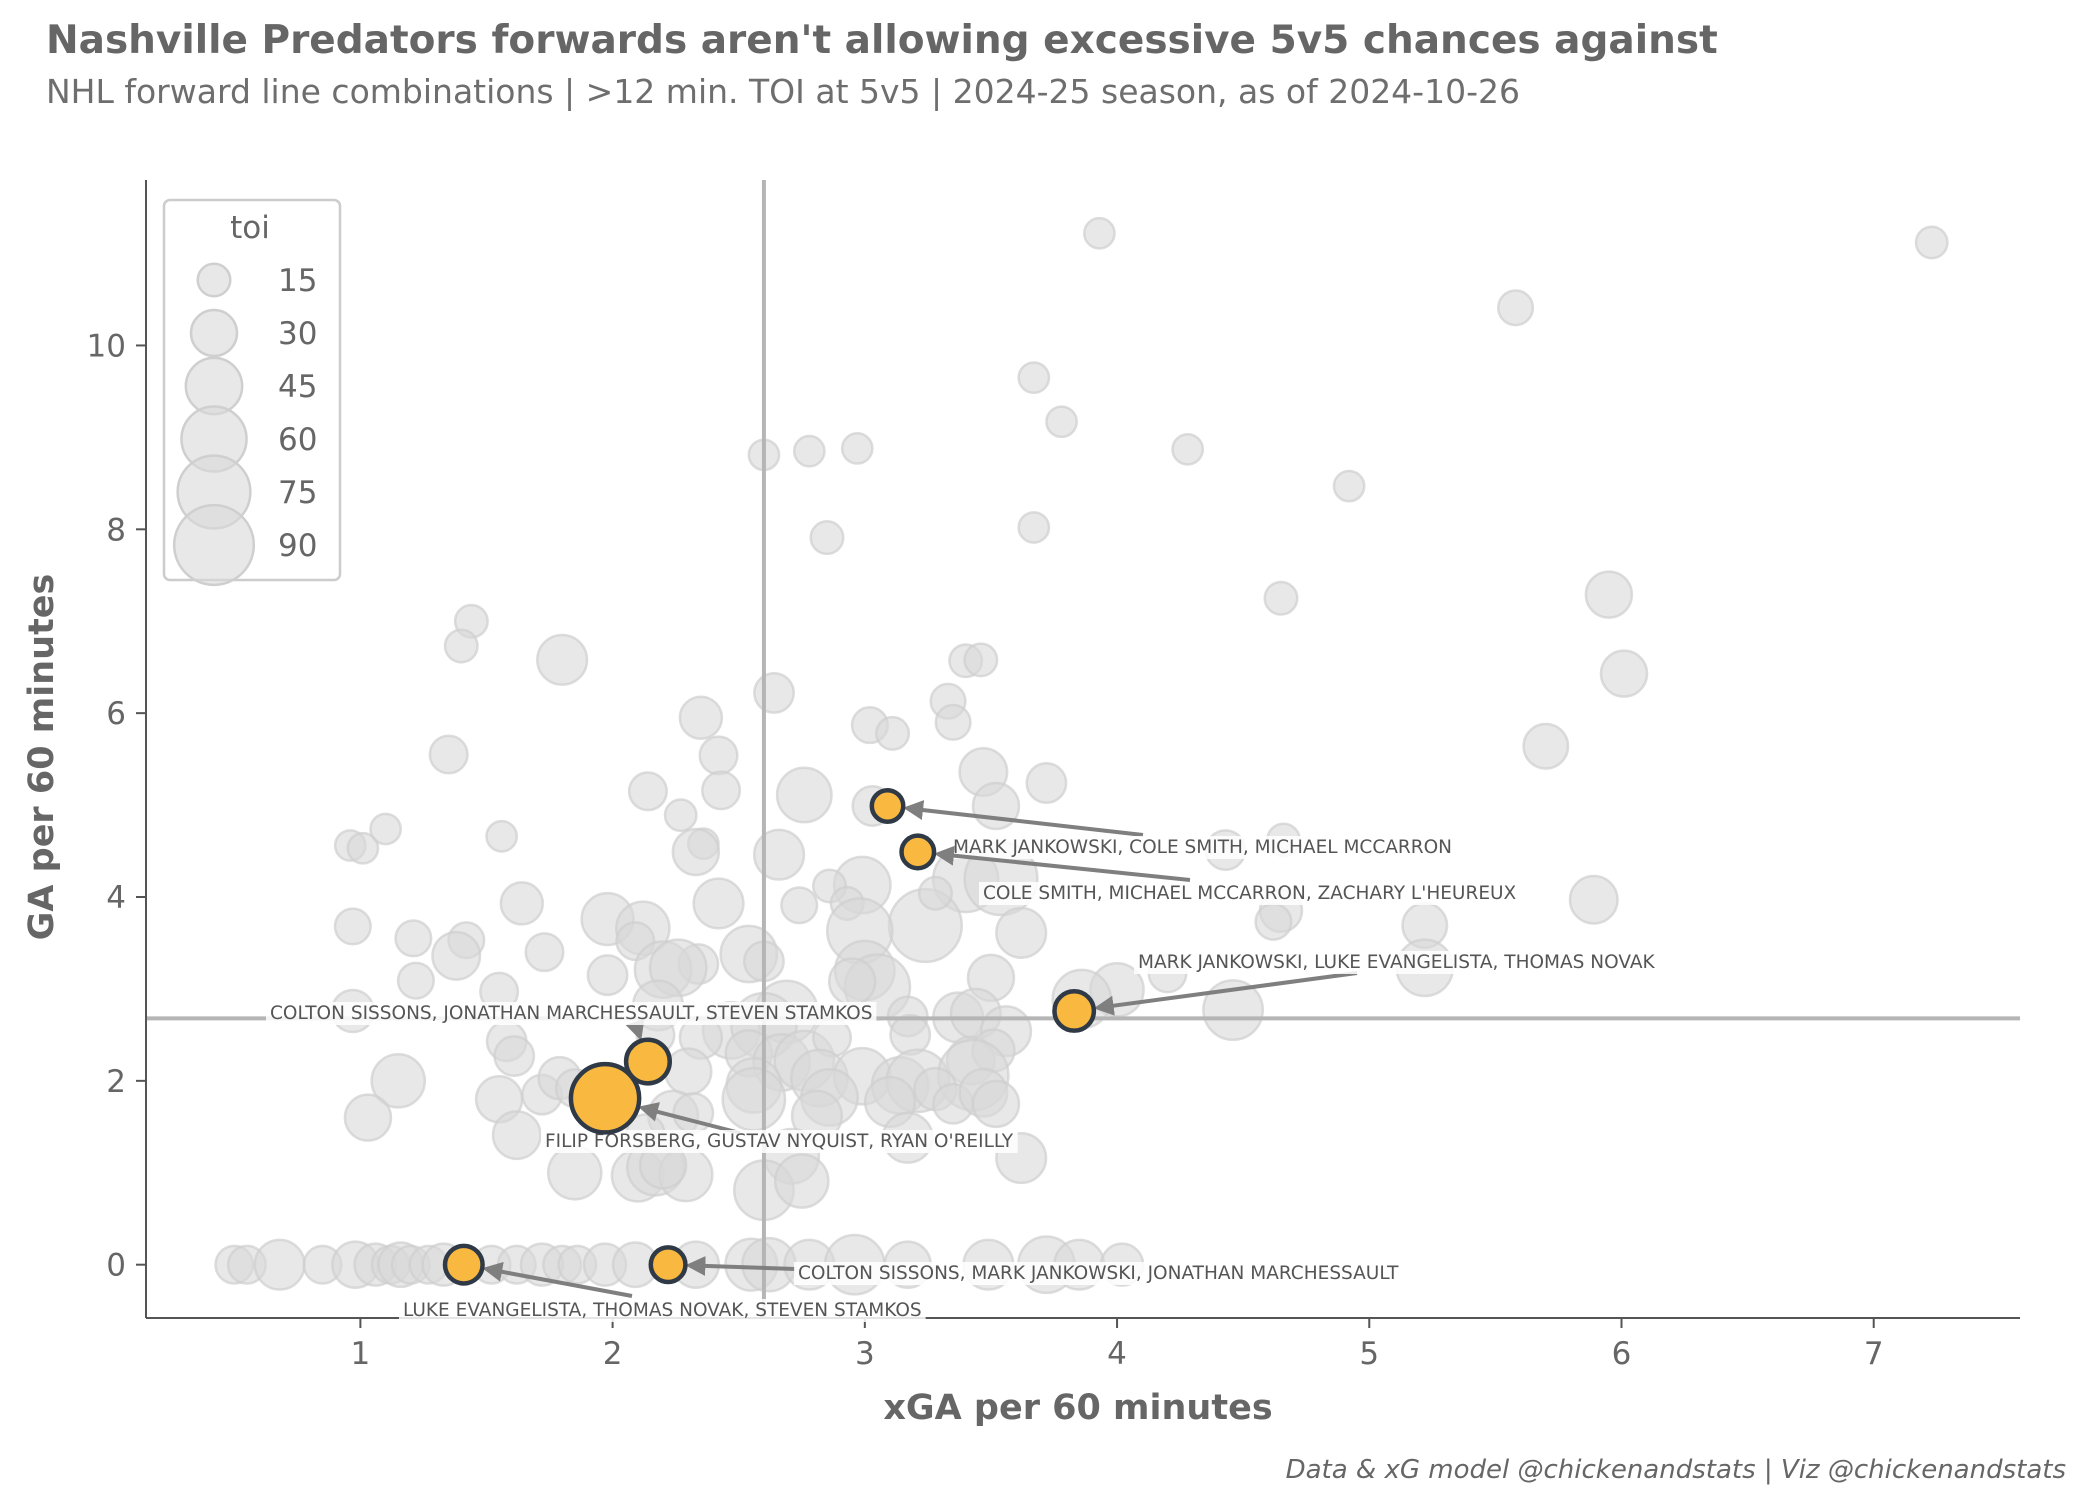 This screenshot has width=2084, height=1509. Describe the element at coordinates (297, 387) in the screenshot. I see `legend-label: 45` at that location.